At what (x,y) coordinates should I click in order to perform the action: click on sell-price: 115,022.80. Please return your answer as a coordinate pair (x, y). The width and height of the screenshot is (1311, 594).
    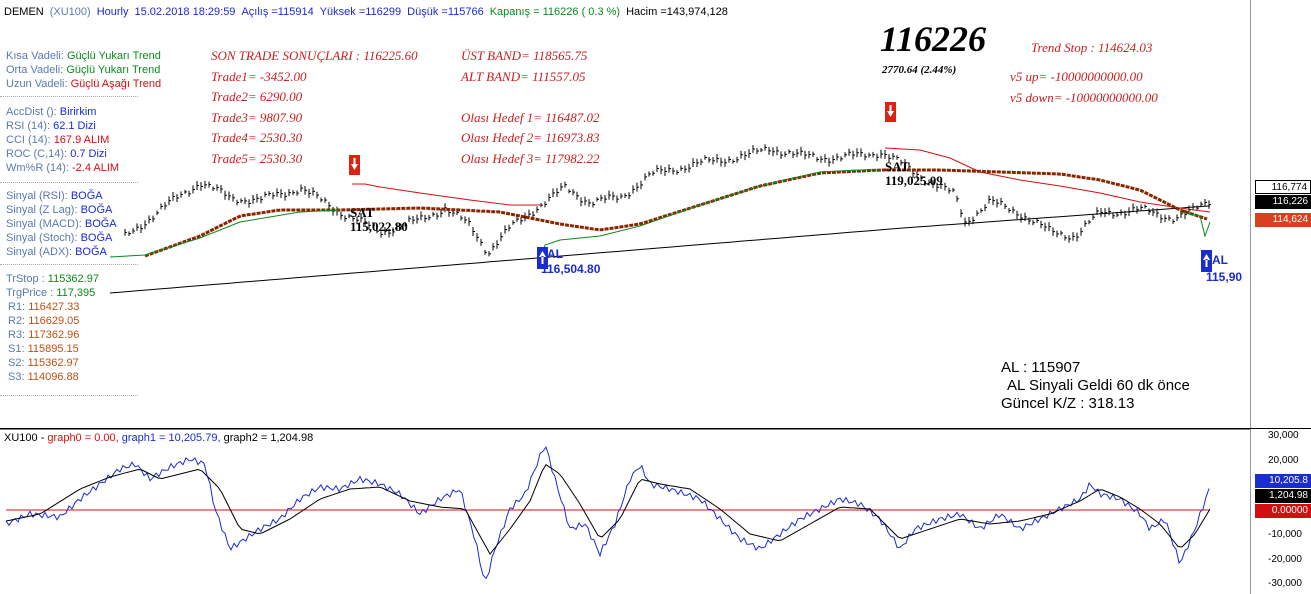
    Looking at the image, I should click on (379, 226).